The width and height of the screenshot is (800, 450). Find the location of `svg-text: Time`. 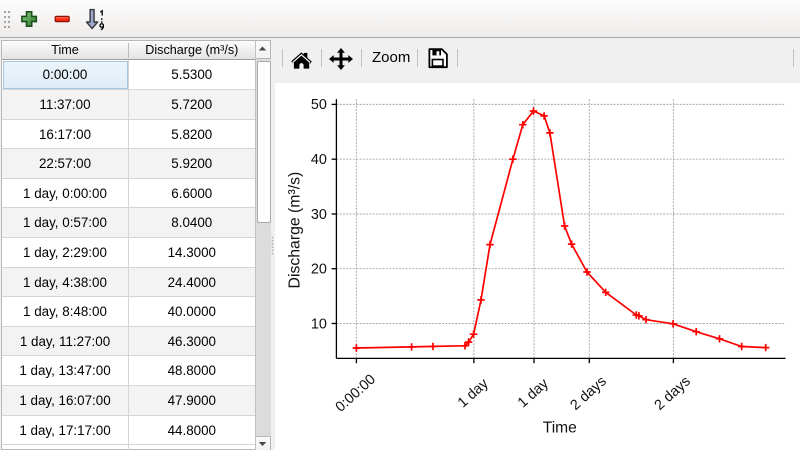

svg-text: Time is located at coordinates (560, 427).